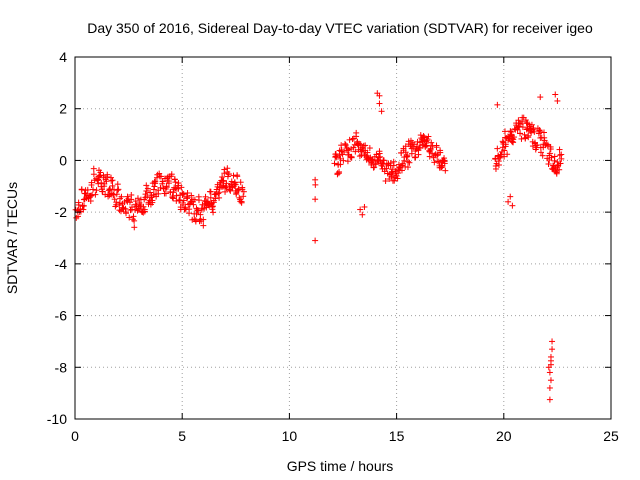  What do you see at coordinates (63, 160) in the screenshot?
I see `y-tick-label: 0` at bounding box center [63, 160].